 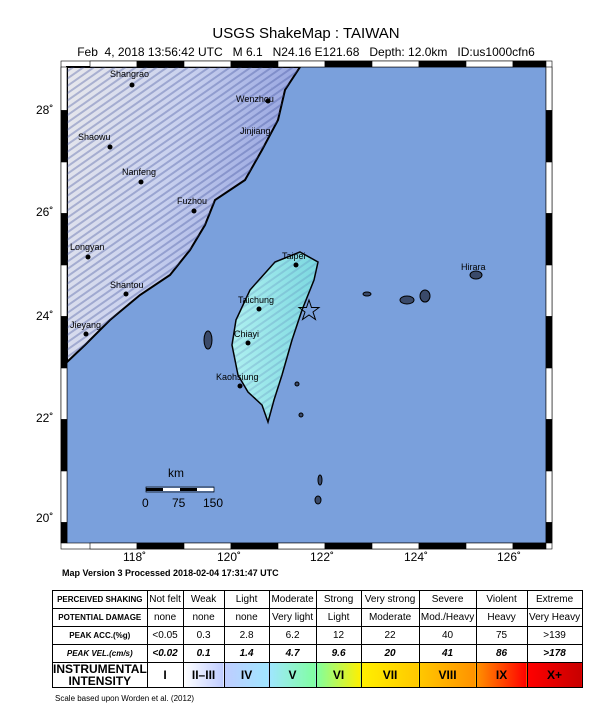 I want to click on legend-cell: 41, so click(x=447, y=653).